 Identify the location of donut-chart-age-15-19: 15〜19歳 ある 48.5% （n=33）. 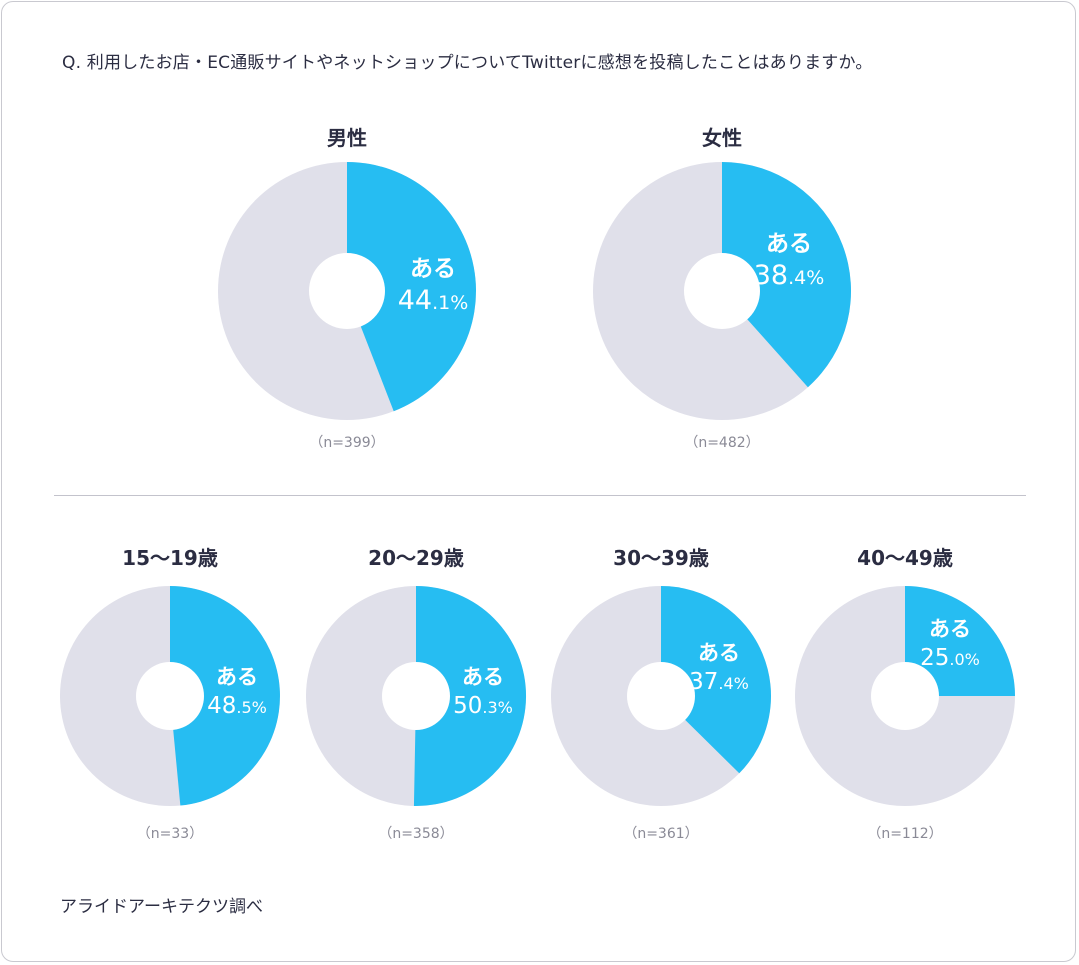
(170, 697).